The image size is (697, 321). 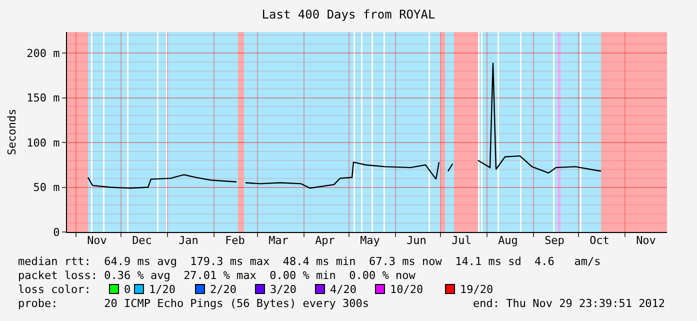 I want to click on text: 0, so click(x=127, y=289).